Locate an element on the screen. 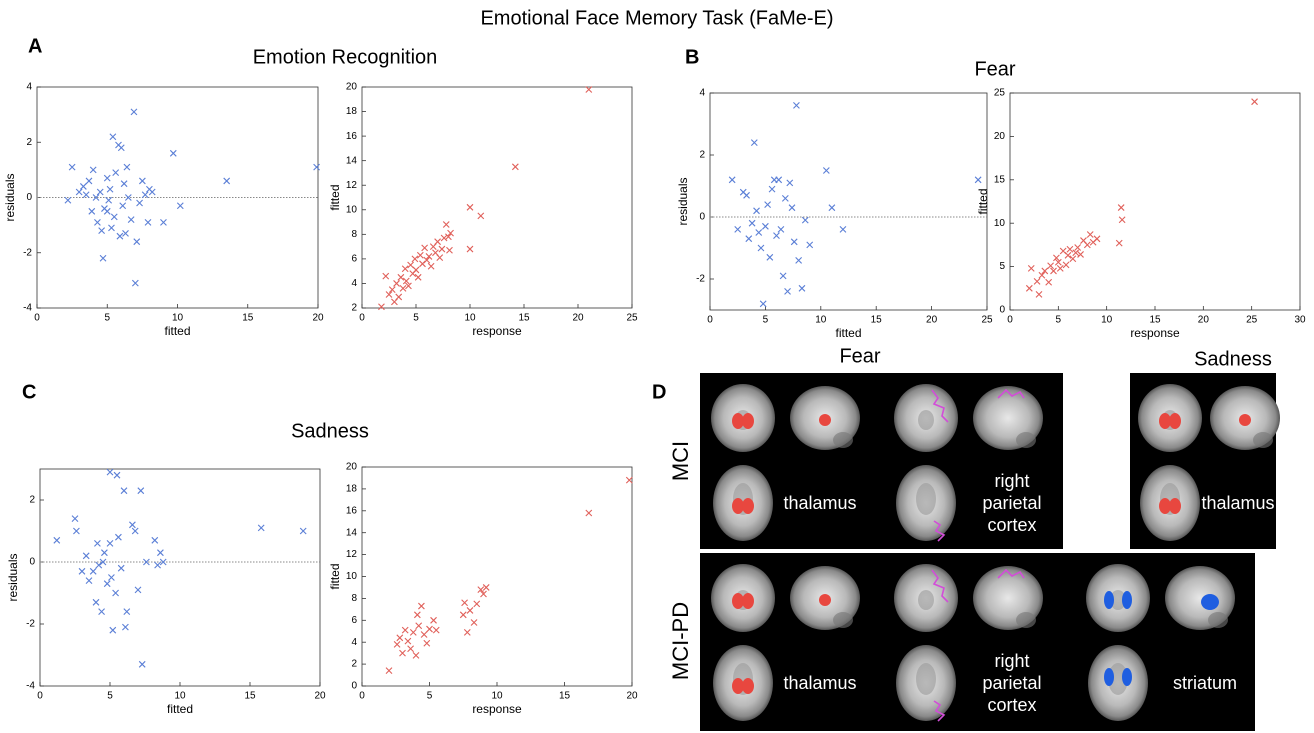  y-axis-label: residuals is located at coordinates (13, 577).